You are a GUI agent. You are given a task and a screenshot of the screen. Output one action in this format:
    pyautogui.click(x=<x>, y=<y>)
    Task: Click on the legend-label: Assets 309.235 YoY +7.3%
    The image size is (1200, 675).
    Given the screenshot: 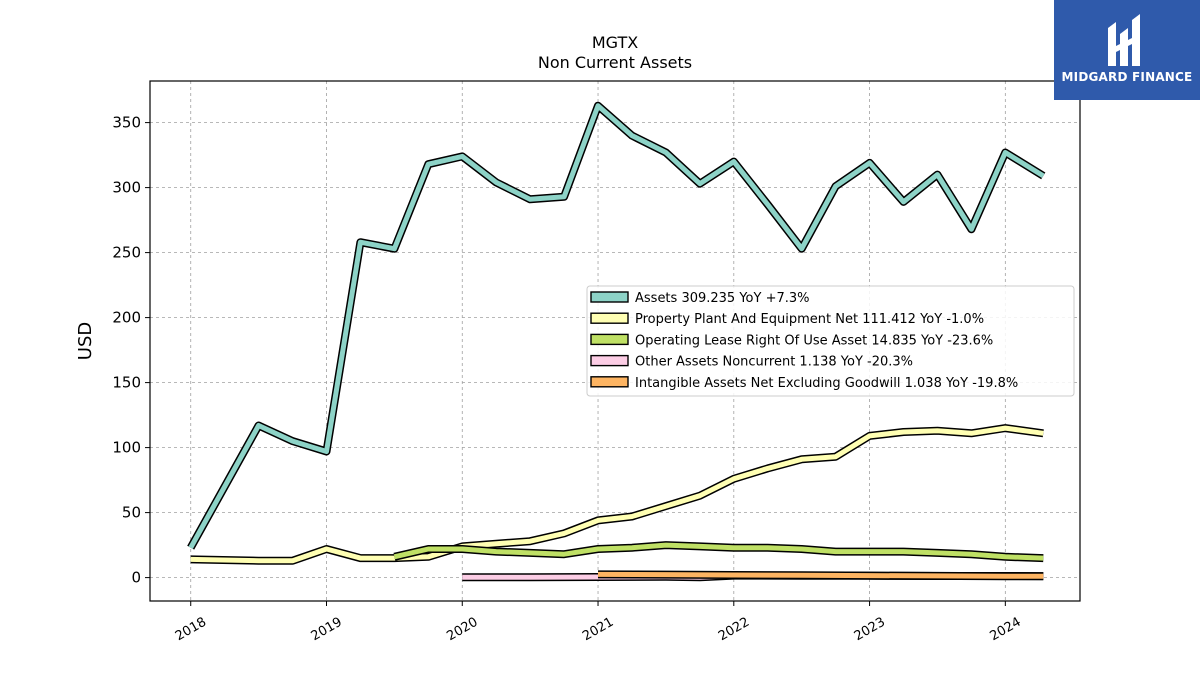 What is the action you would take?
    pyautogui.click(x=722, y=298)
    